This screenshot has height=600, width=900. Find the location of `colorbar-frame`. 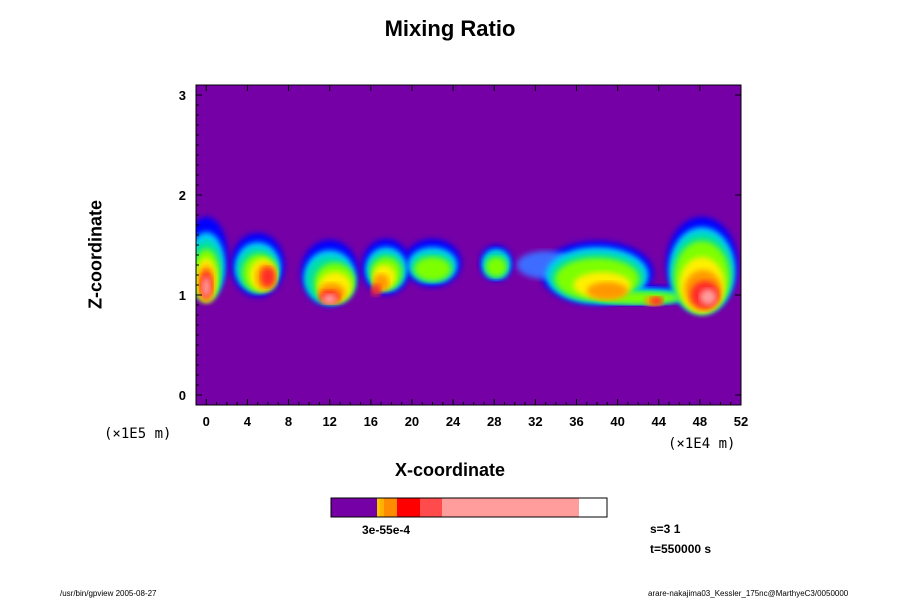

colorbar-frame is located at coordinates (469, 507).